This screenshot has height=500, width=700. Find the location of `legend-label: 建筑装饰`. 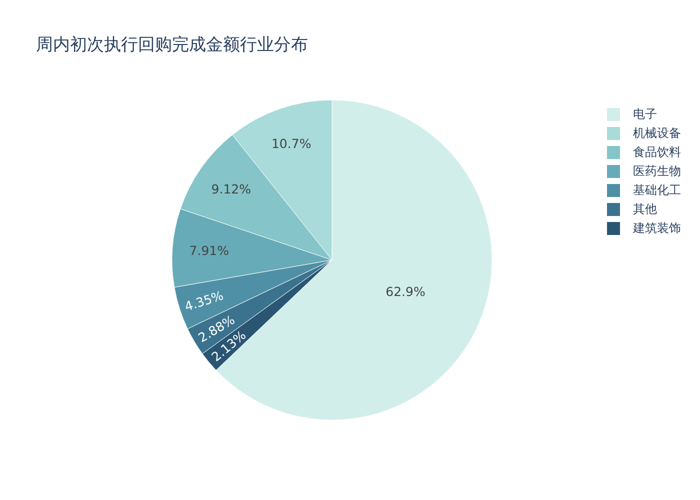

legend-label: 建筑装饰 is located at coordinates (657, 228).